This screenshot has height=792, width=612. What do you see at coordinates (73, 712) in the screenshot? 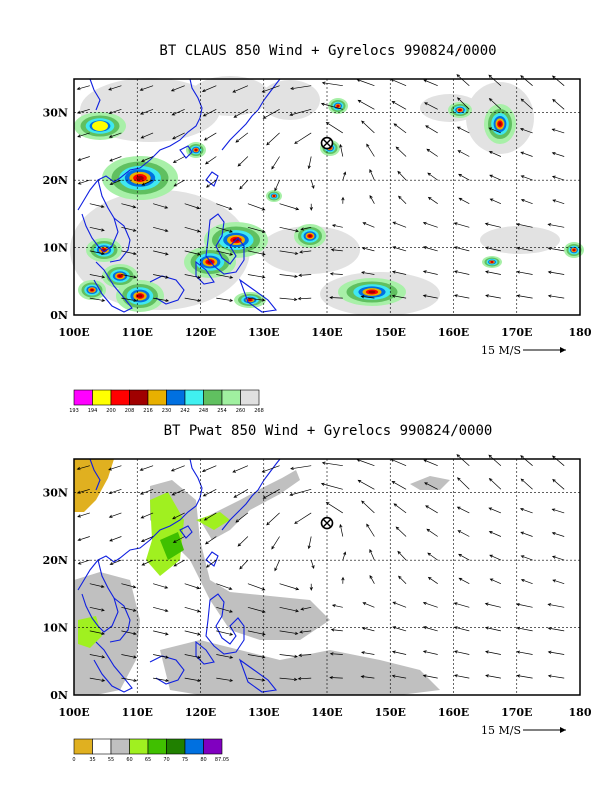
I see `x-tick-label: 100E` at bounding box center [73, 712].